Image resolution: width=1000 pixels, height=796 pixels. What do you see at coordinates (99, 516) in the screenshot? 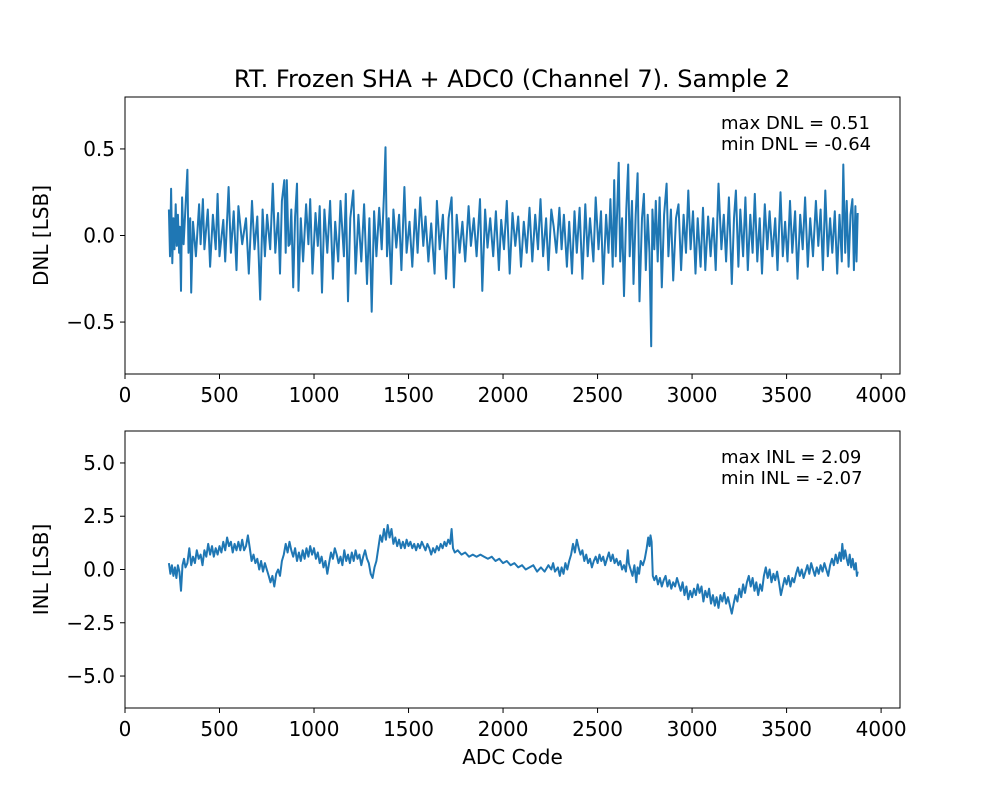
I see `inl-y-tick-label-3: 2.5` at bounding box center [99, 516].